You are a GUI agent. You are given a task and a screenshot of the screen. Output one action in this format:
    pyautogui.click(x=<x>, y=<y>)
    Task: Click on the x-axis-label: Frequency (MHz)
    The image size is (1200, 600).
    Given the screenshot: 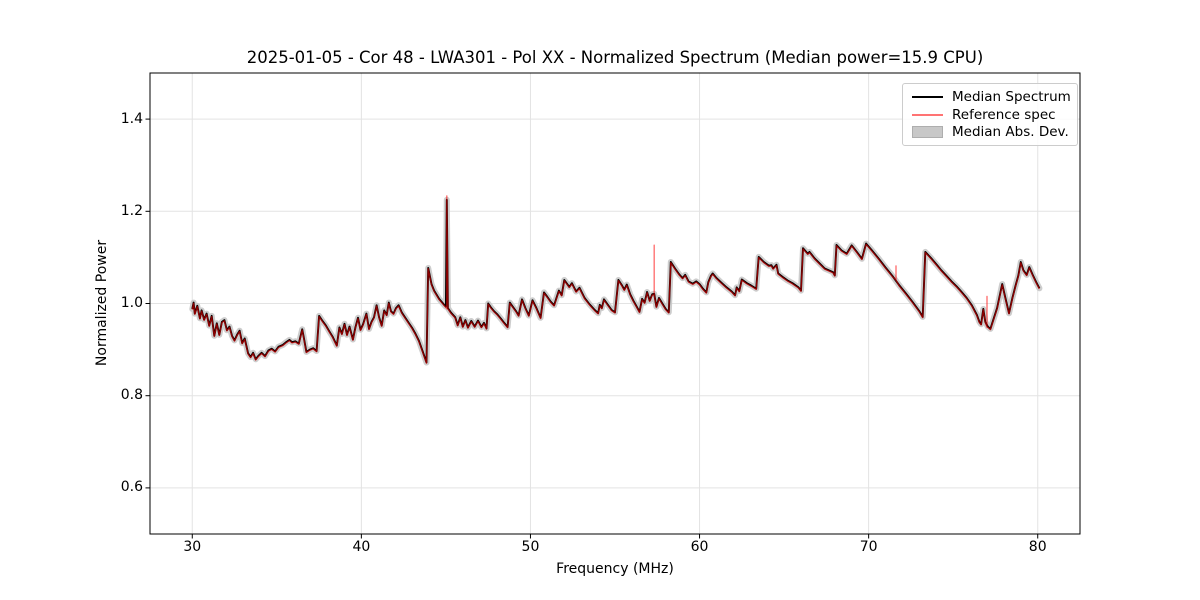 What is the action you would take?
    pyautogui.click(x=615, y=569)
    